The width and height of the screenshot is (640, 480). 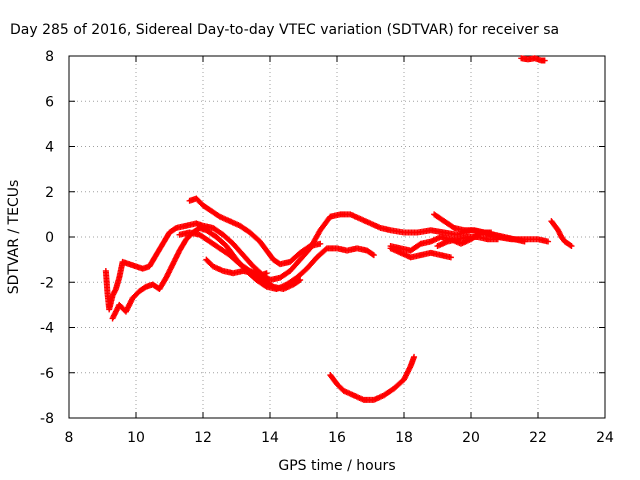 I want to click on x-tick-label: 14, so click(x=270, y=438).